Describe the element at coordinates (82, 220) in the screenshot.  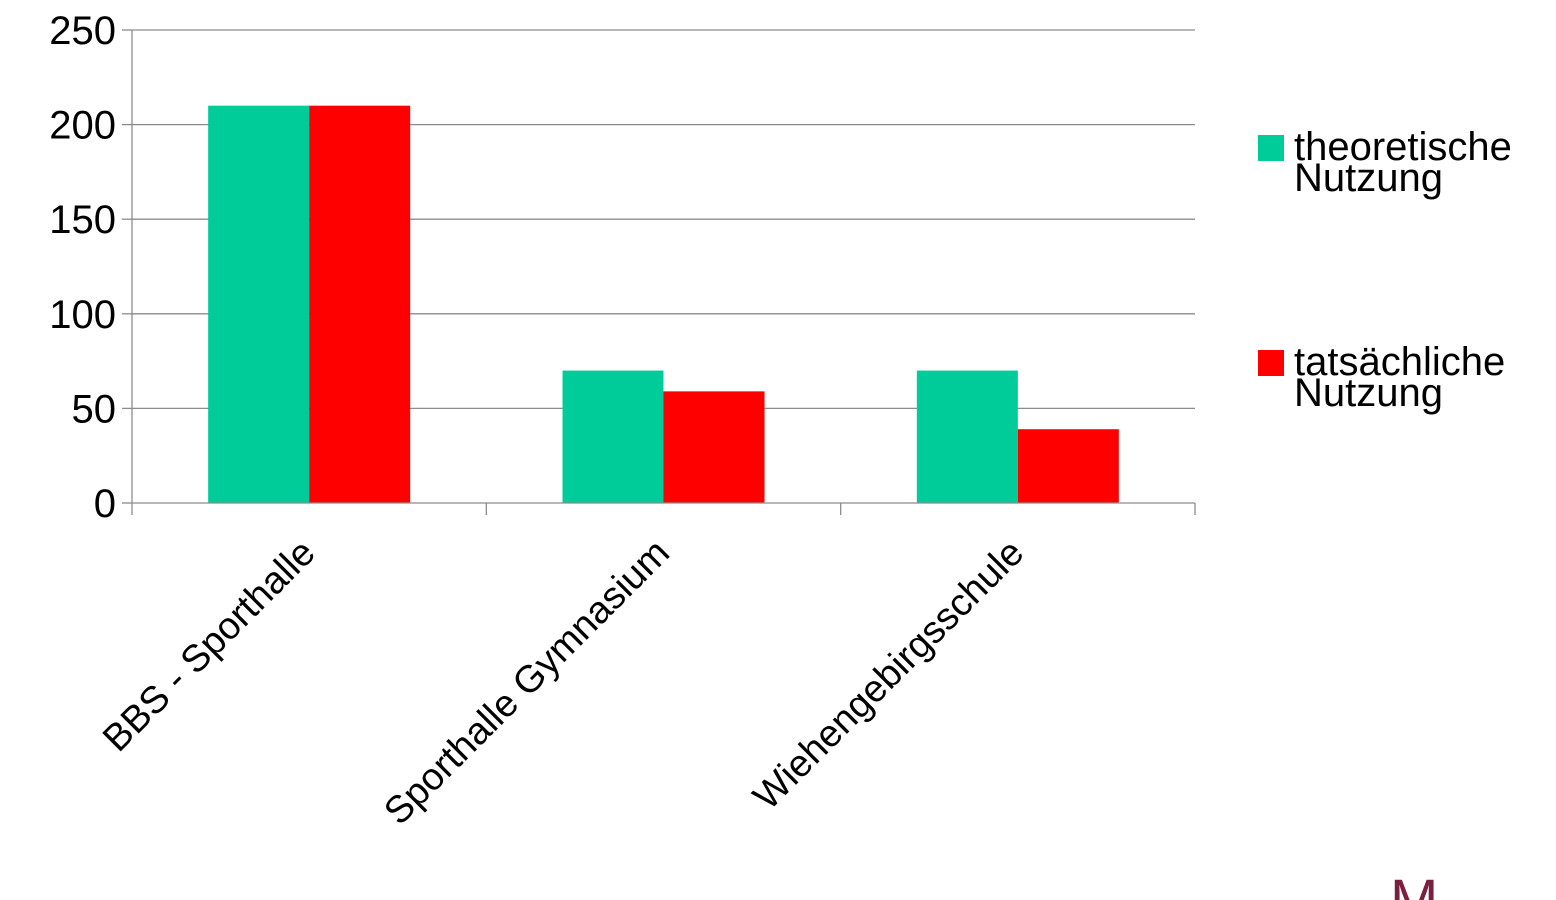
I see `y-tick-label: 150` at that location.